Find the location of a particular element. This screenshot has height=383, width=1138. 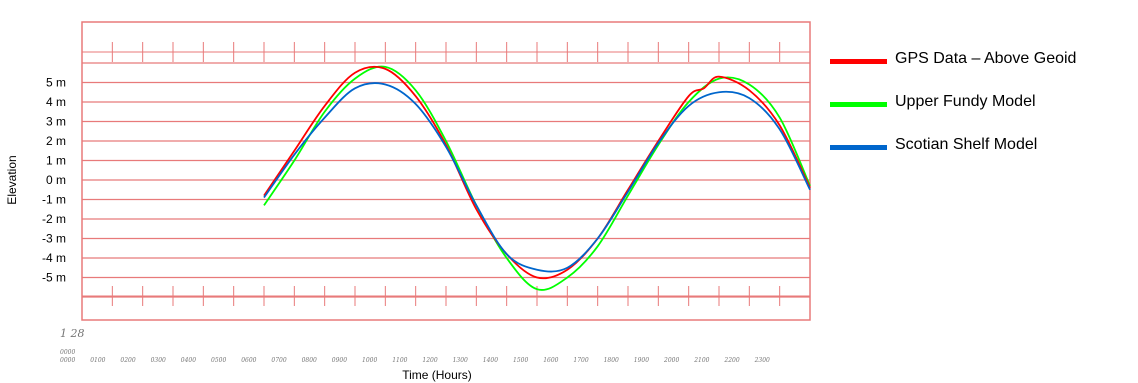

x-tick-label: 2100 is located at coordinates (701, 360).